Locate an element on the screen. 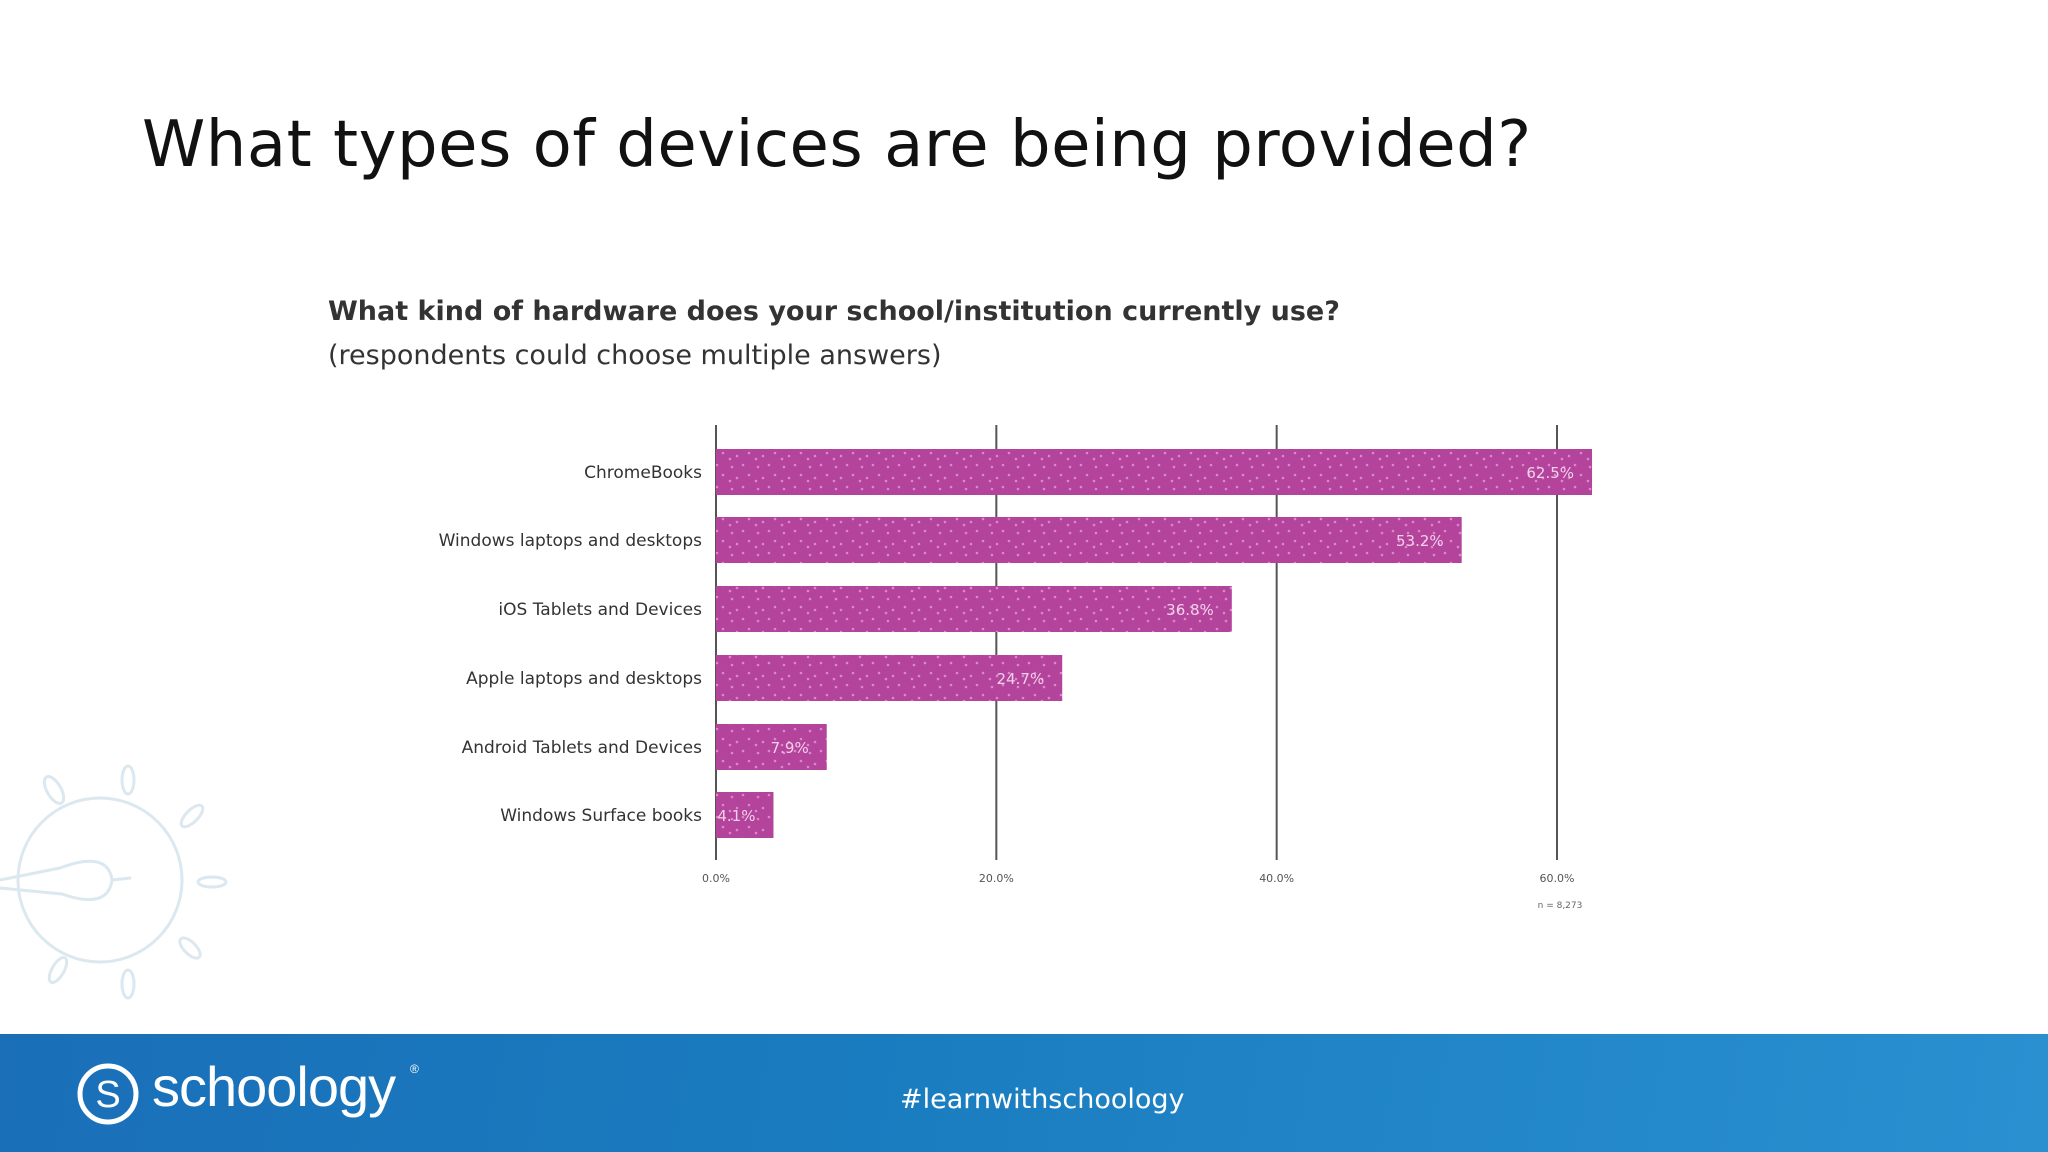  value-label: 53.2% is located at coordinates (1420, 541).